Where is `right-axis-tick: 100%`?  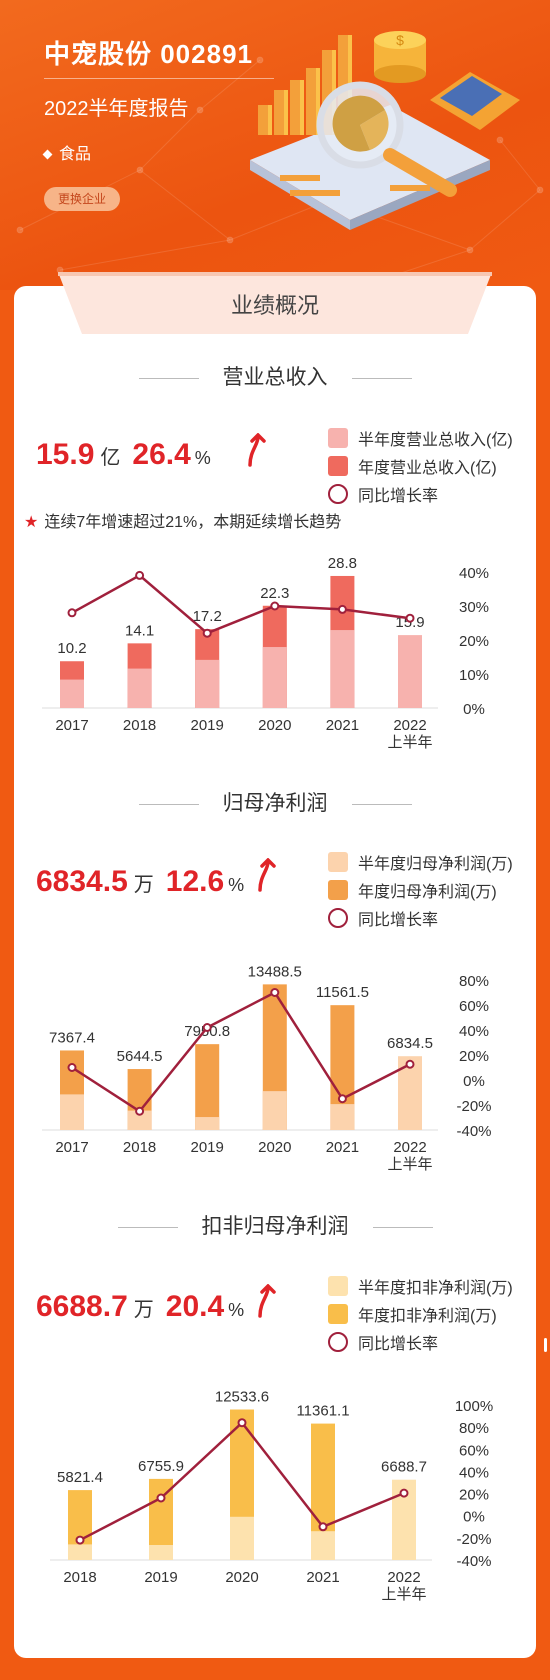 right-axis-tick: 100% is located at coordinates (474, 1406).